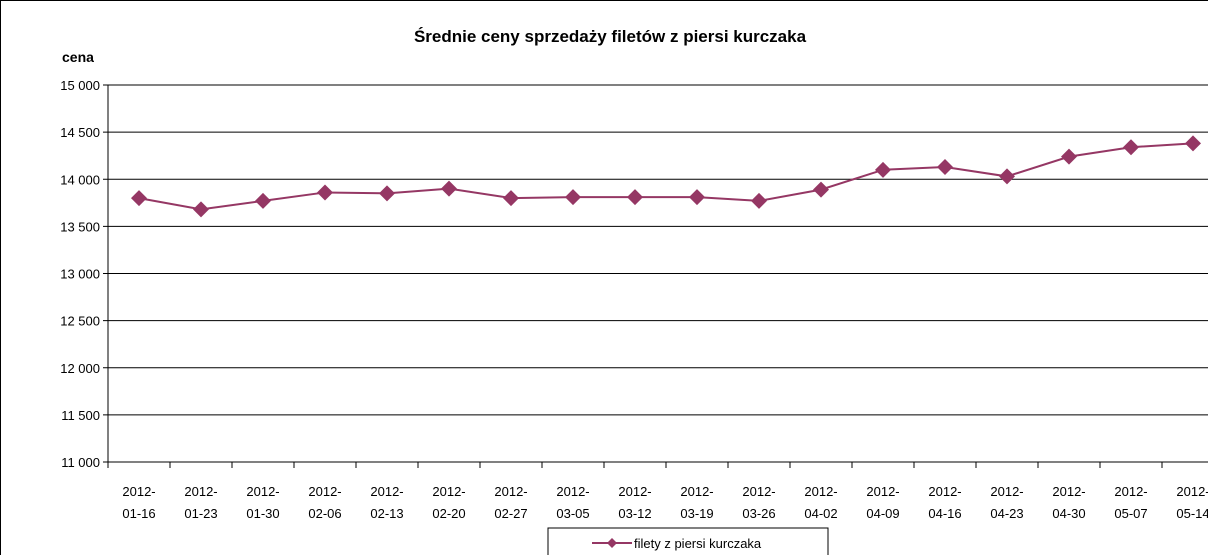 The width and height of the screenshot is (1208, 555). Describe the element at coordinates (324, 513) in the screenshot. I see `x-tick-label-line: 02-06` at that location.